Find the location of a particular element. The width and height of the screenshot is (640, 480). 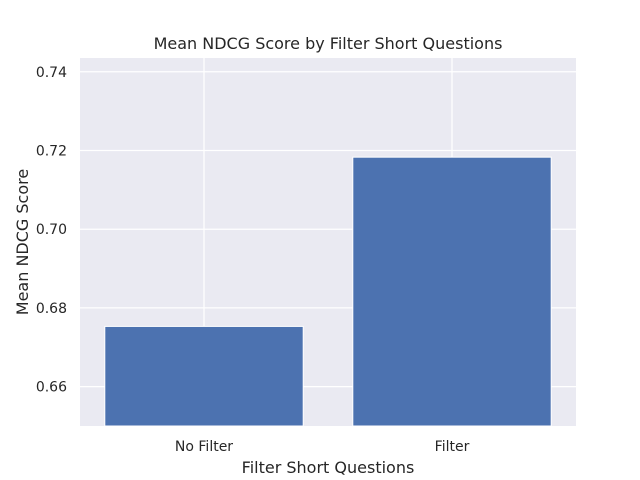

x-tick-label: No Filter is located at coordinates (204, 447).